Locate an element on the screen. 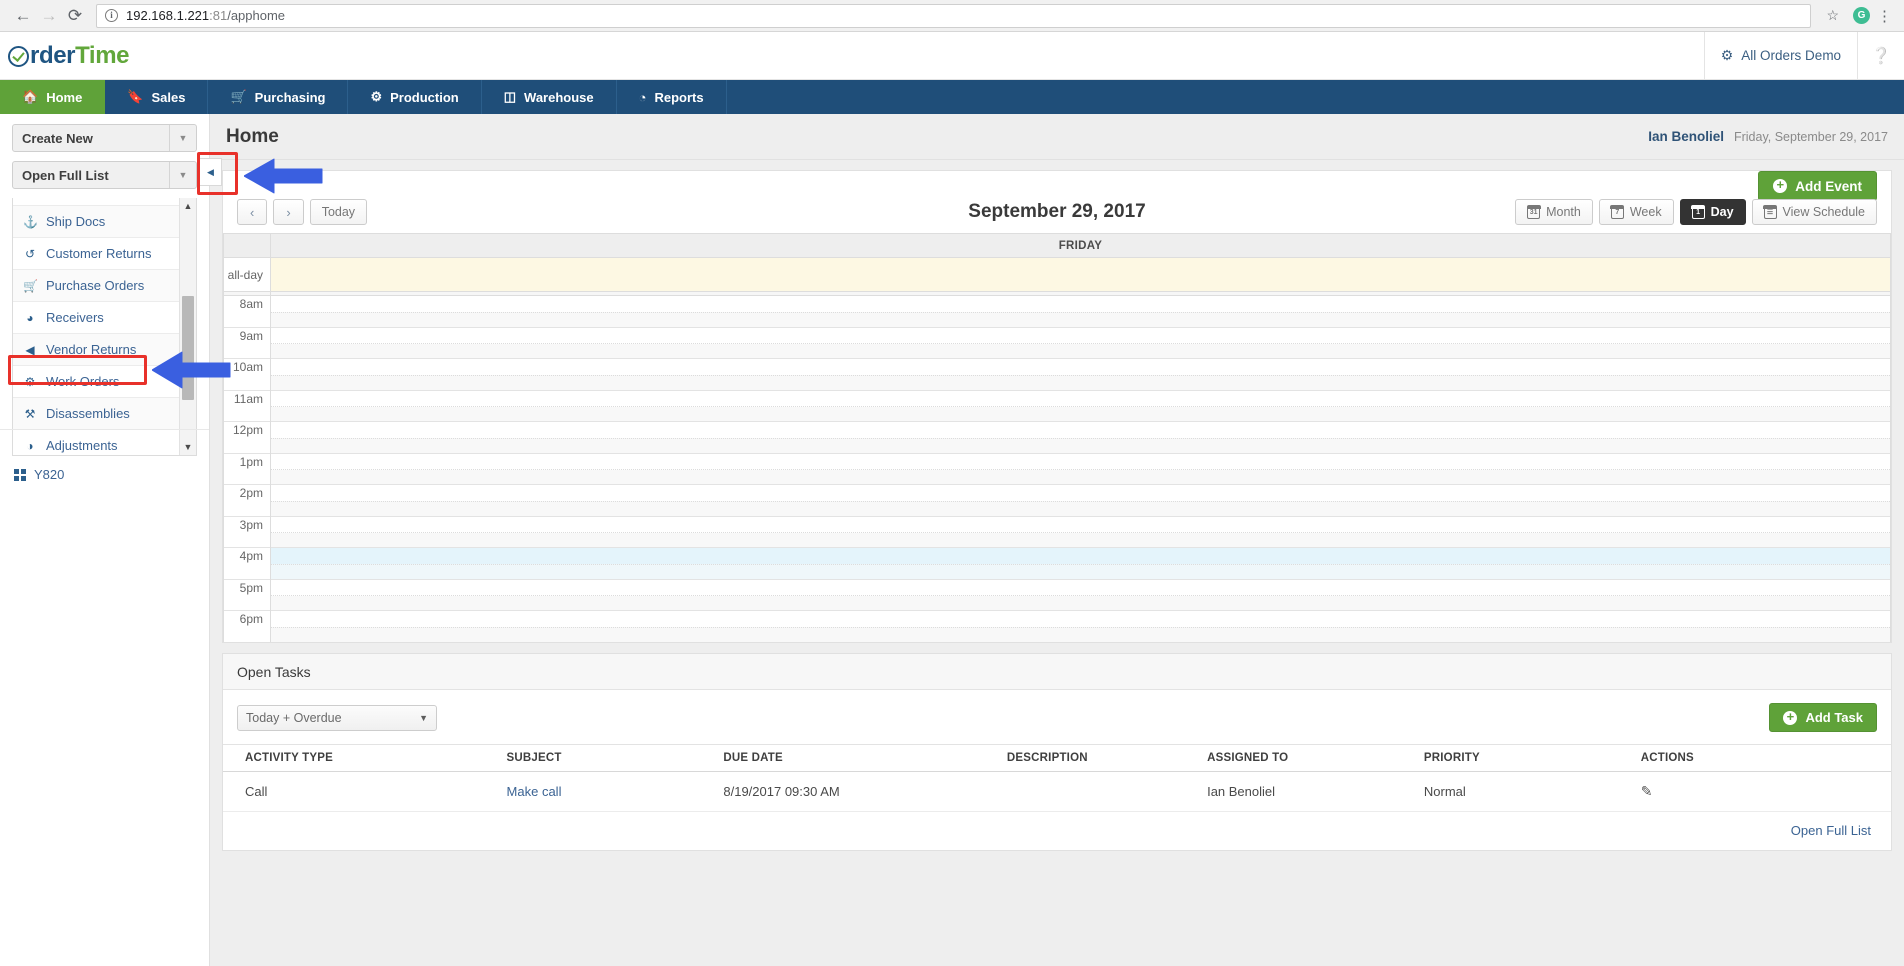 The image size is (1904, 966). cell-due-date: 8/19/2017 09:30 AM is located at coordinates (865, 791).